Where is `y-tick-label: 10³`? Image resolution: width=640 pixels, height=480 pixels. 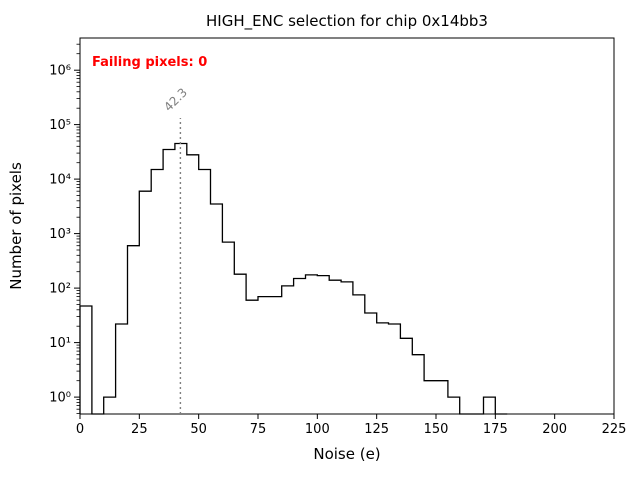
y-tick-label: 10³ is located at coordinates (60, 234).